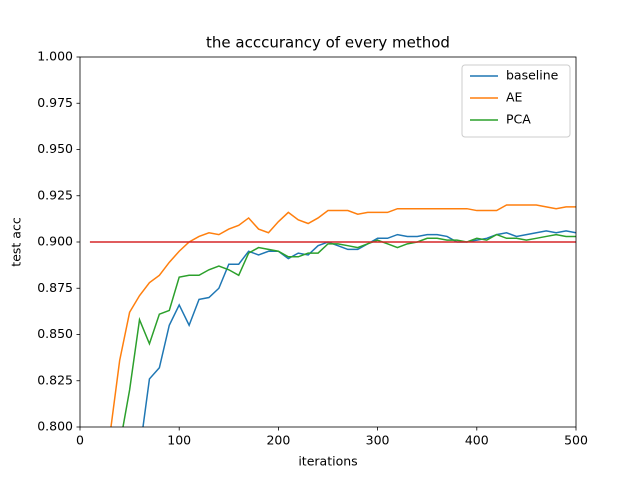 The height and width of the screenshot is (480, 640). What do you see at coordinates (532, 75) in the screenshot?
I see `legend-label: baseline` at bounding box center [532, 75].